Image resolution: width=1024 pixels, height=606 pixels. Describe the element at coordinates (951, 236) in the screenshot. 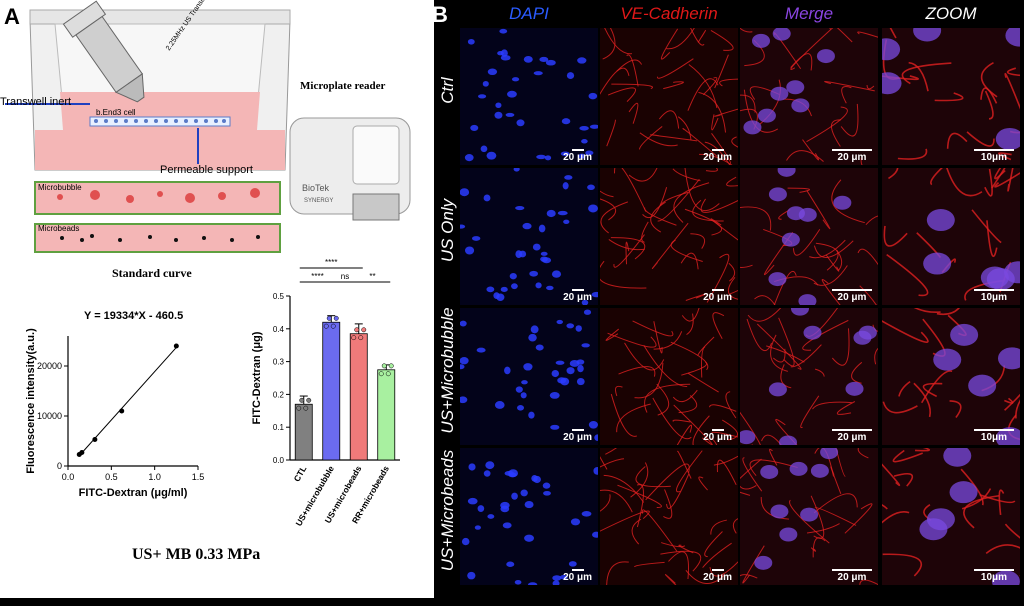

I see `micrograph: 10μm` at that location.